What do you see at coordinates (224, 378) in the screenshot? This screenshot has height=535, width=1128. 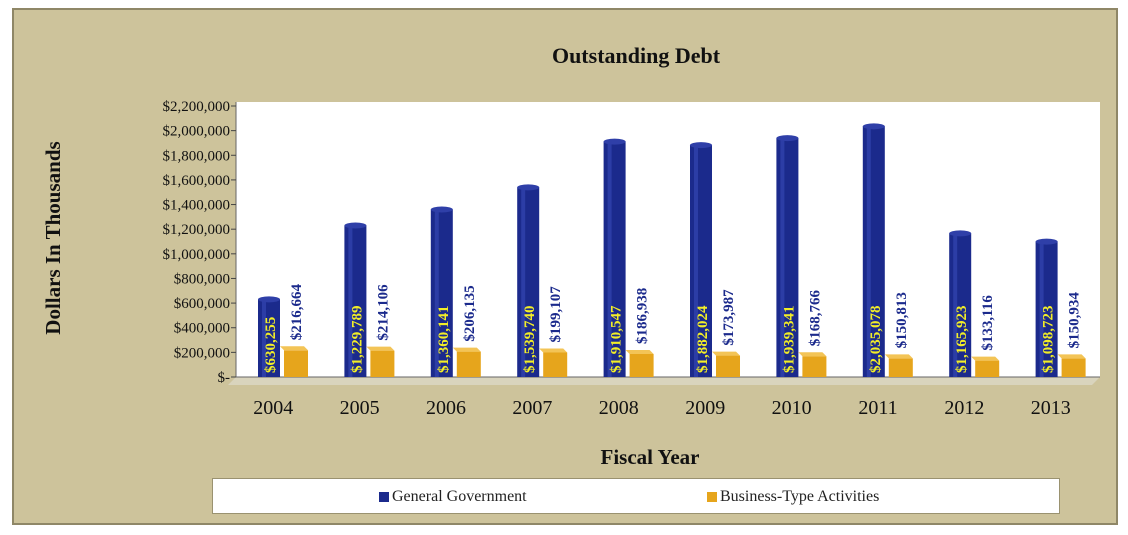 I see `y-tick-label: $-` at bounding box center [224, 378].